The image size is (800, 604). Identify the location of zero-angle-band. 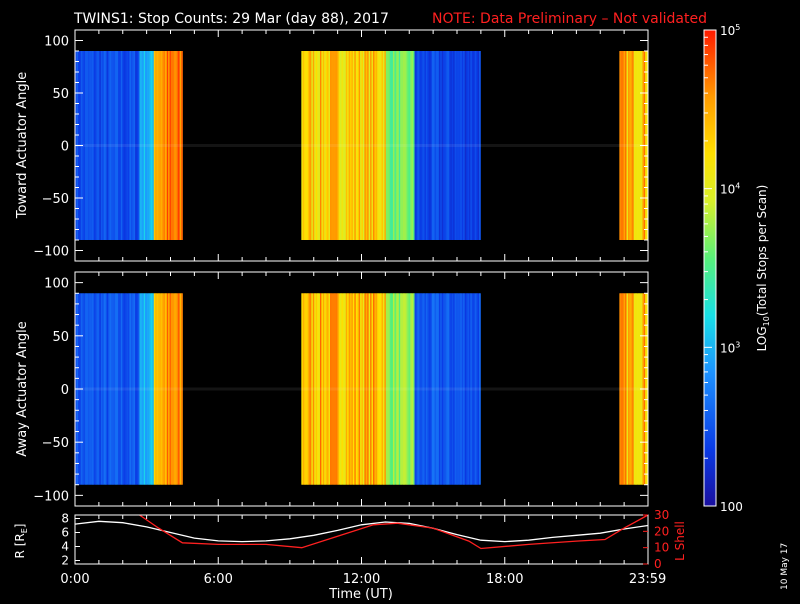
(361, 145).